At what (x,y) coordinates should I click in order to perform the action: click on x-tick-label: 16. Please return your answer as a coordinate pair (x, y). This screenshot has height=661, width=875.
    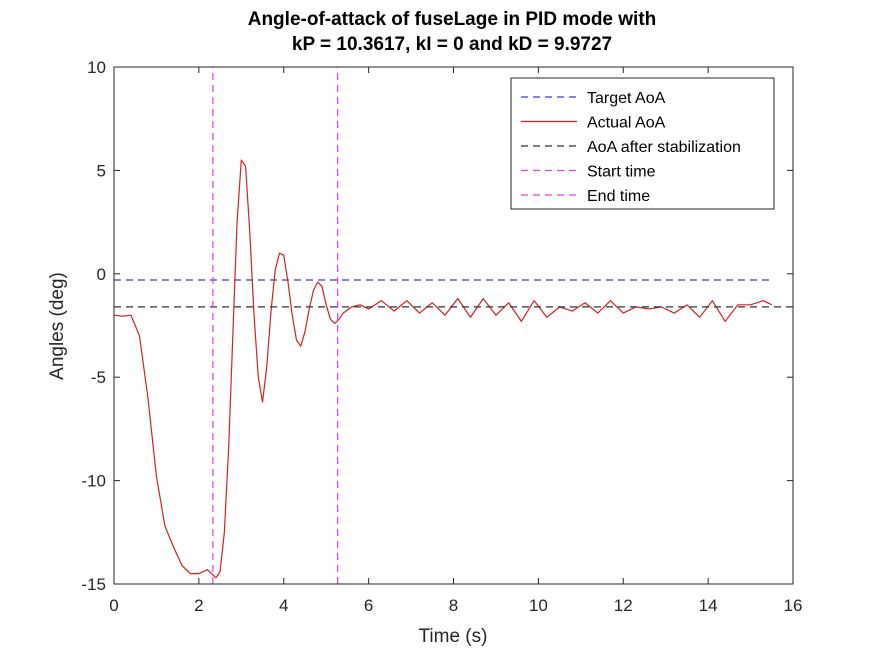
    Looking at the image, I should click on (793, 605).